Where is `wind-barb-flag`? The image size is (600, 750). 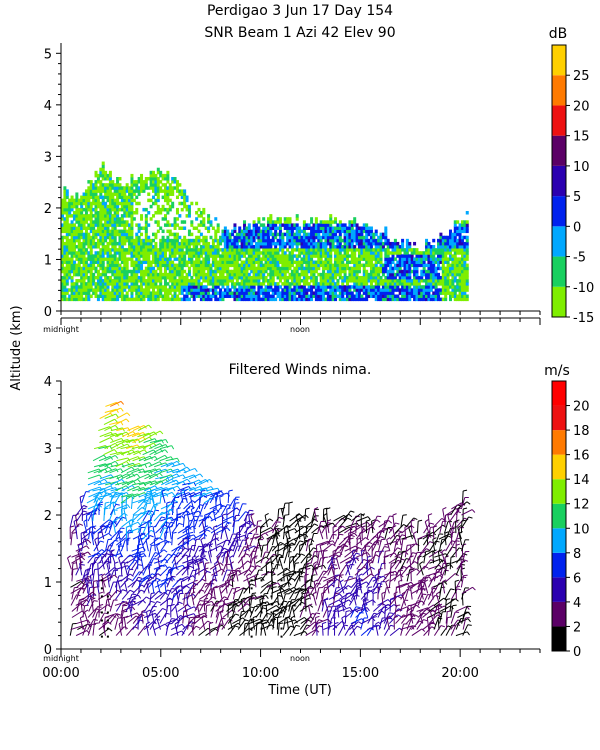
wind-barb-flag is located at coordinates (100, 574).